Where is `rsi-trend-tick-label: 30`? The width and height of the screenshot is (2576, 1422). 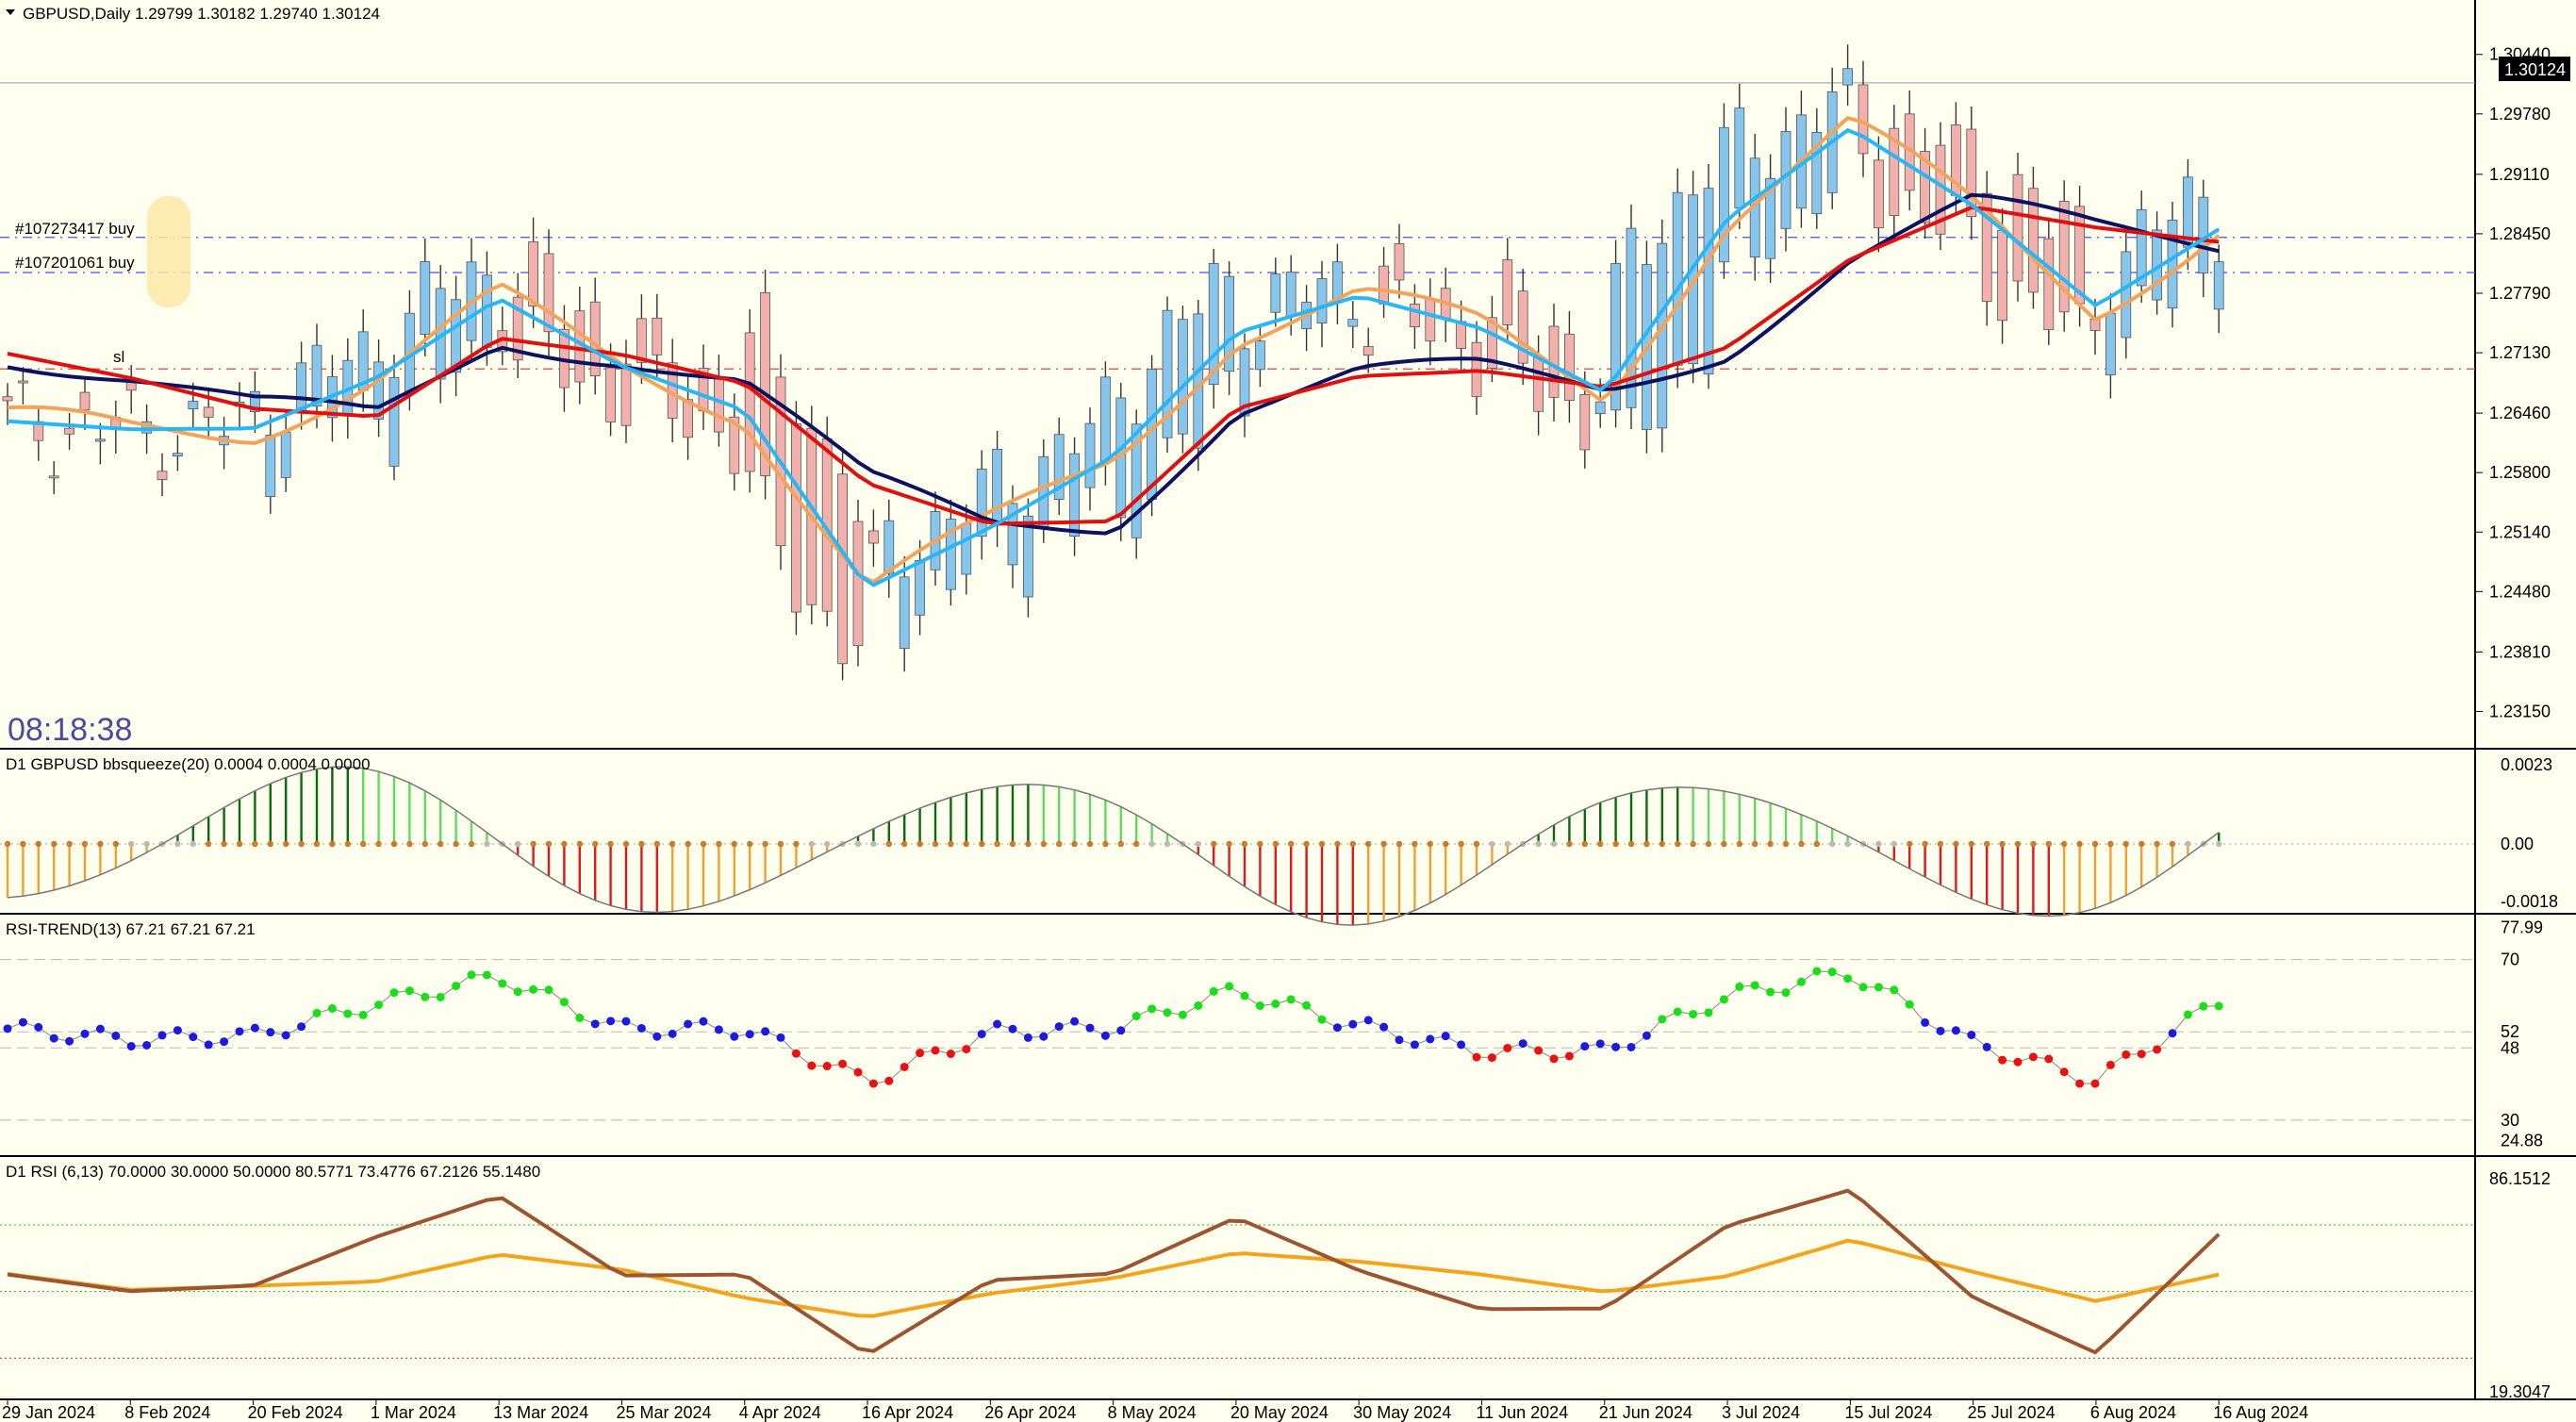 rsi-trend-tick-label: 30 is located at coordinates (2510, 1120).